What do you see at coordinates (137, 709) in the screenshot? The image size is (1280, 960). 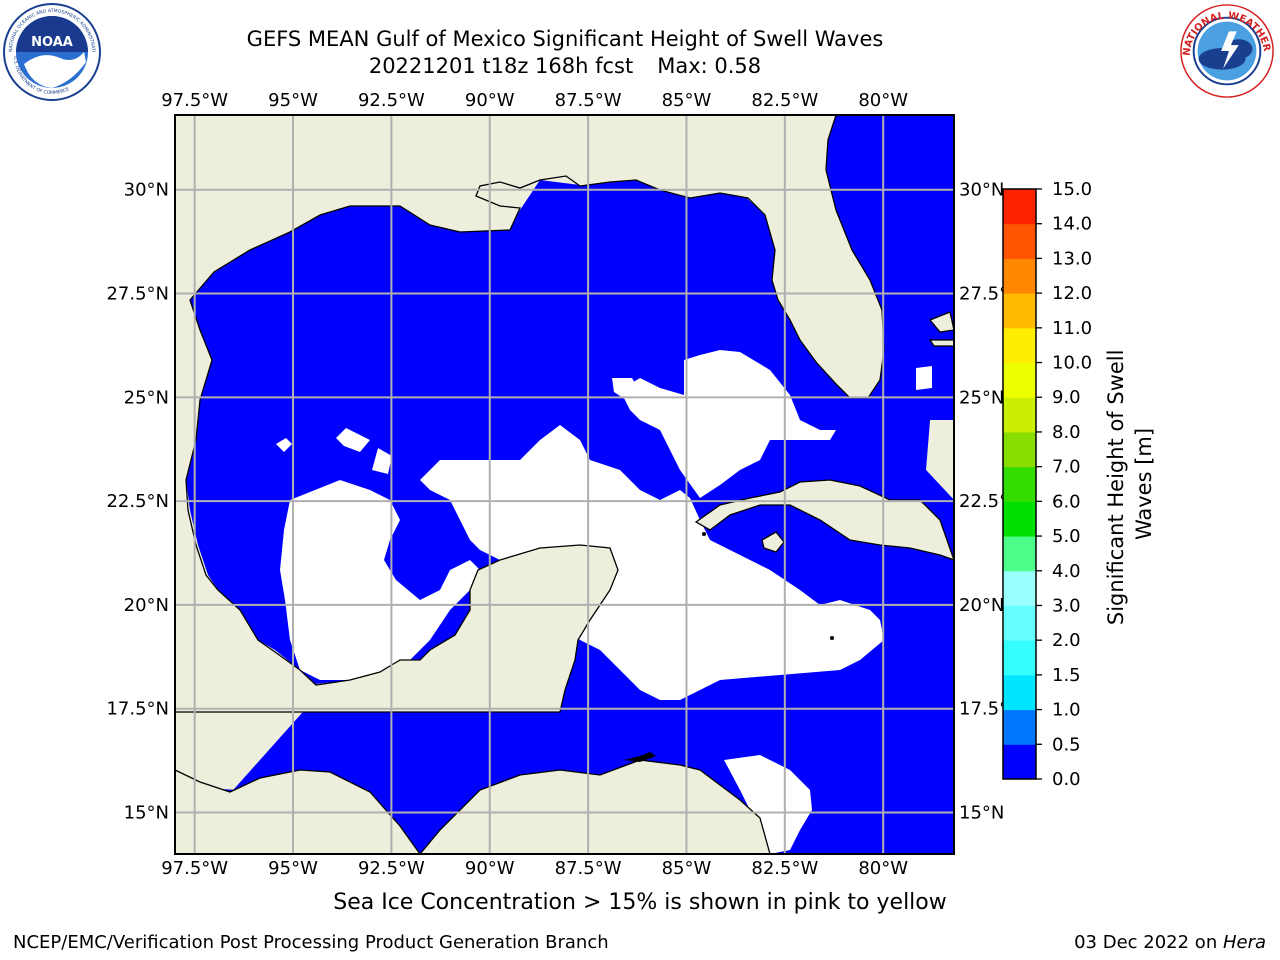 I see `lat-tick-label: 17.5°N` at bounding box center [137, 709].